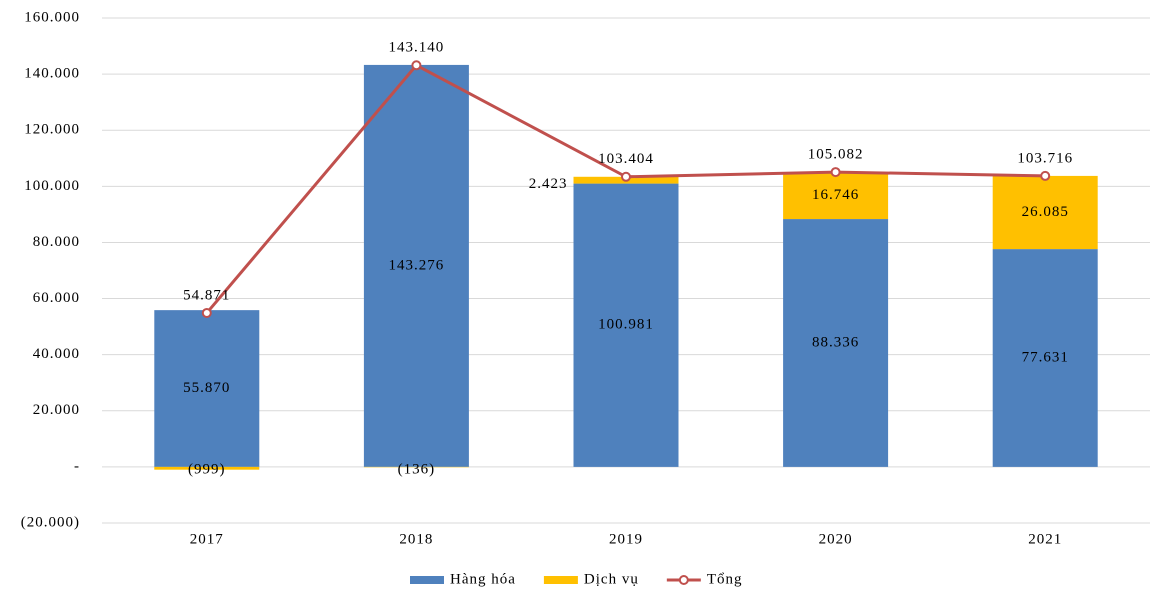 Image resolution: width=1153 pixels, height=591 pixels. What do you see at coordinates (56, 410) in the screenshot?
I see `y-tick-label: 20.000` at bounding box center [56, 410].